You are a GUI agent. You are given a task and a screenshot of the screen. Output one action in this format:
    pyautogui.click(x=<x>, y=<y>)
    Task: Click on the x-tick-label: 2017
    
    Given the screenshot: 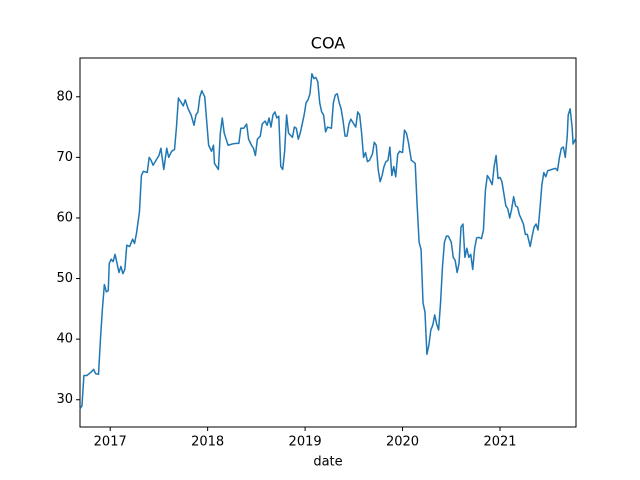 What is the action you would take?
    pyautogui.click(x=110, y=442)
    